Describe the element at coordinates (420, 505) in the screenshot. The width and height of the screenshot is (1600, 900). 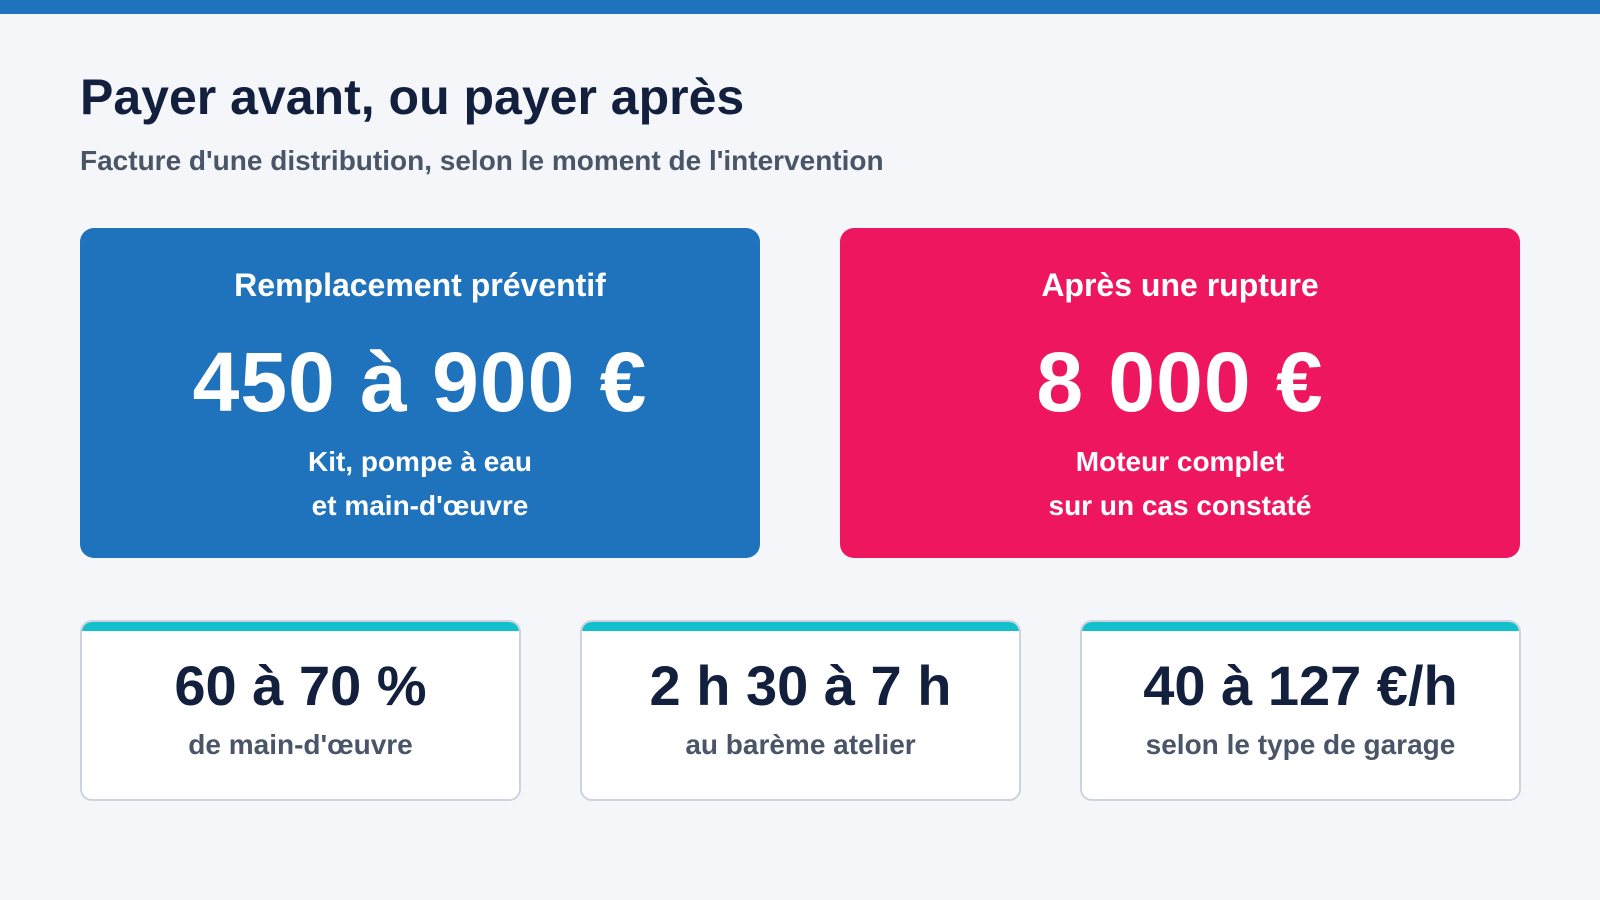
I see `preventive-desc-line-2: et main-d'œuvre` at that location.